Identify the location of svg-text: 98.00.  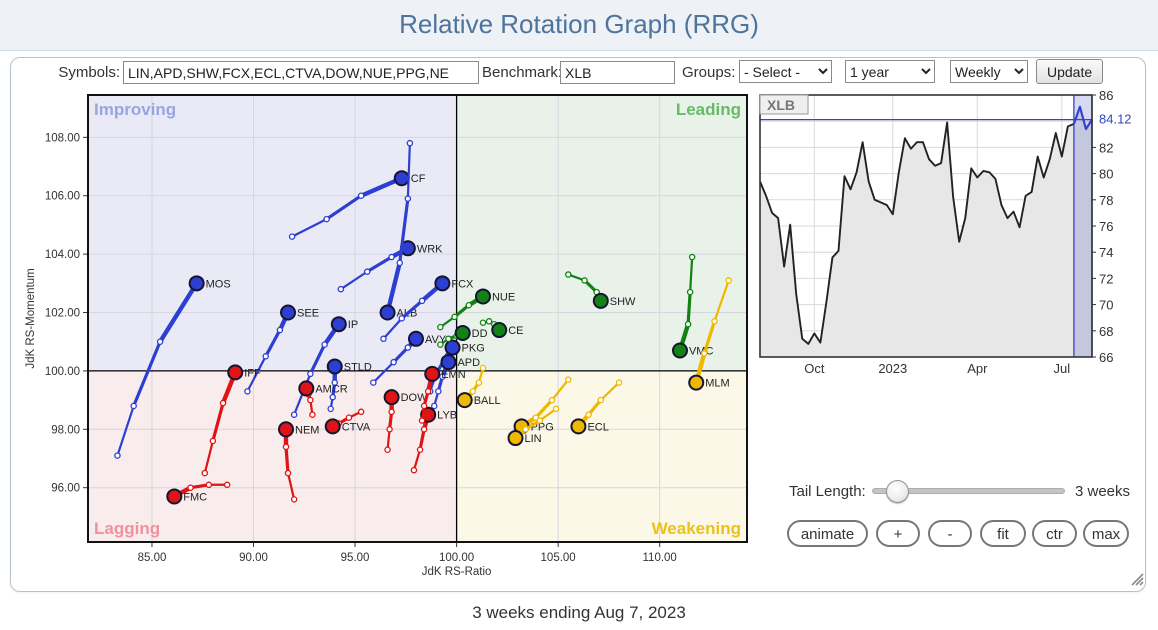
(65, 430).